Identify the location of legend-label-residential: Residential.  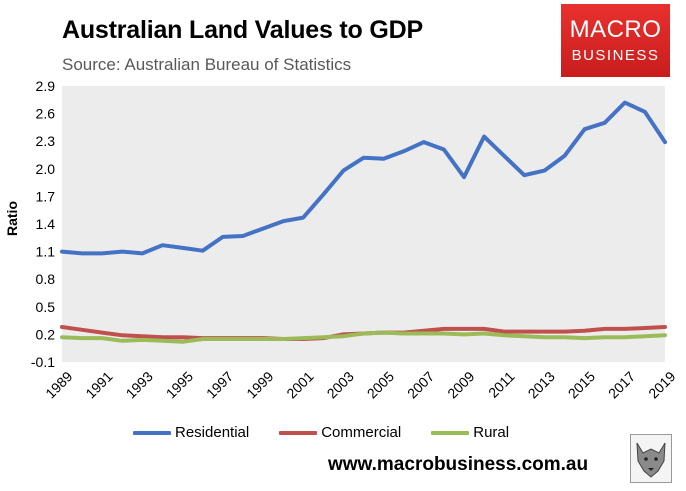
(212, 432).